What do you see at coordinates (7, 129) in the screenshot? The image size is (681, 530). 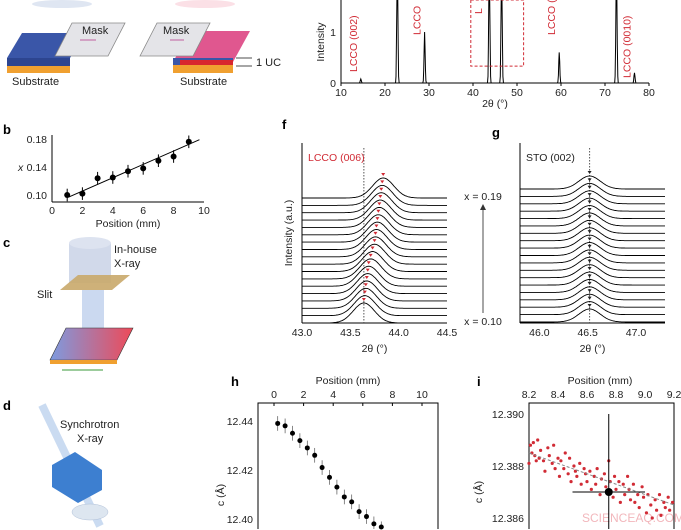 I see `panel-label-b: b` at bounding box center [7, 129].